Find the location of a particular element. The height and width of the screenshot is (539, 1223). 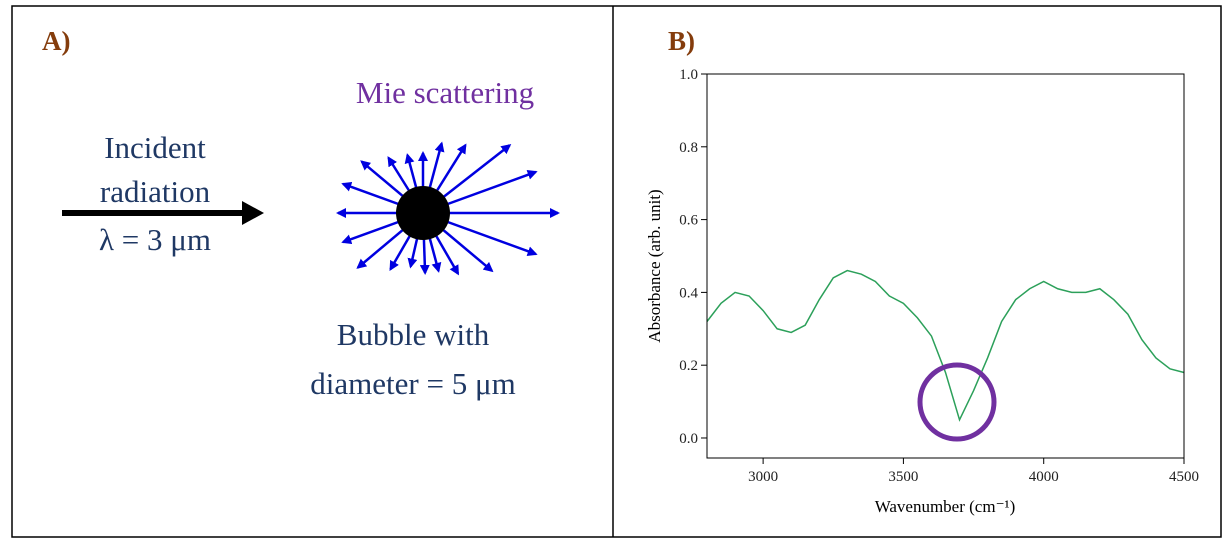

x-tick-label: 3000 is located at coordinates (763, 477).